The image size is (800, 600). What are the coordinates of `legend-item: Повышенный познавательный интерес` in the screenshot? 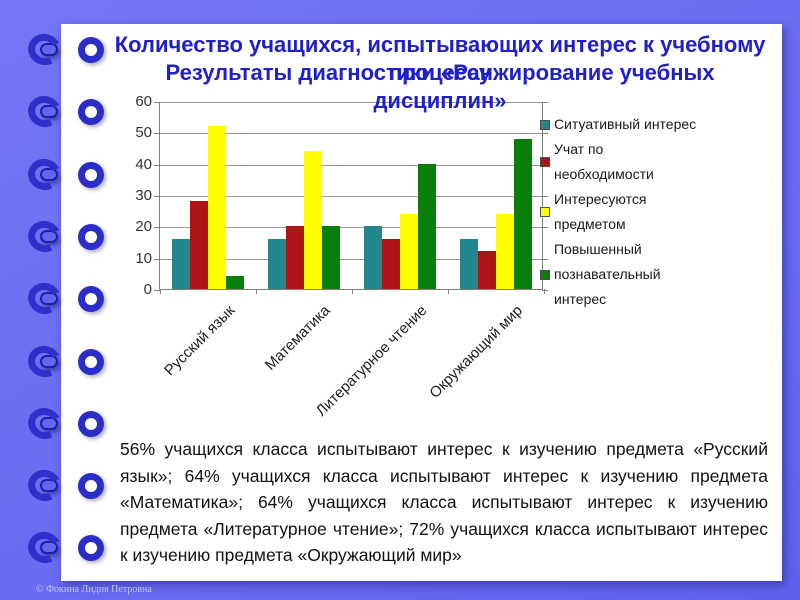 It's located at (663, 274).